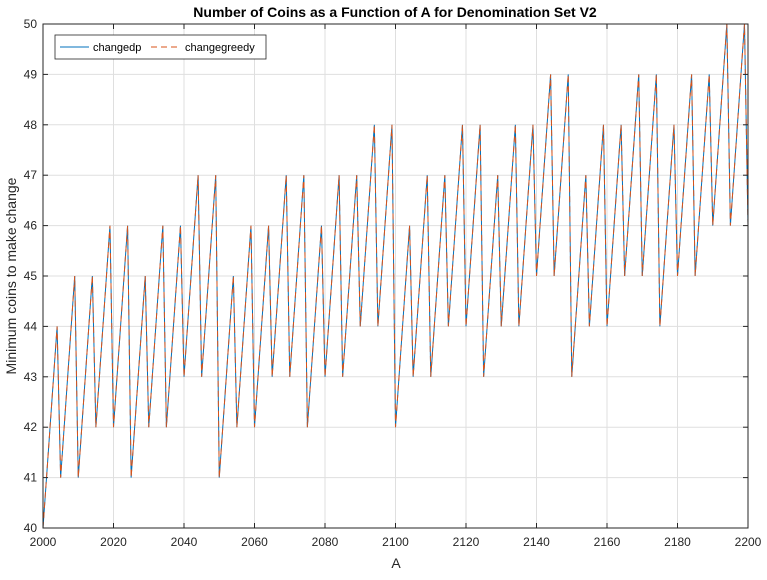 The width and height of the screenshot is (767, 580). Describe the element at coordinates (11, 275) in the screenshot. I see `y-axis-title: Minimum coins to make change` at that location.